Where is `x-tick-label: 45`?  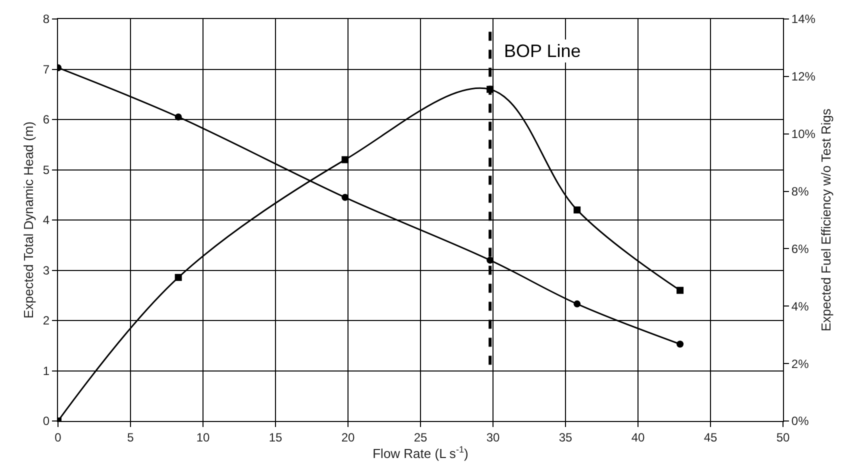 x-tick-label: 45 is located at coordinates (711, 437).